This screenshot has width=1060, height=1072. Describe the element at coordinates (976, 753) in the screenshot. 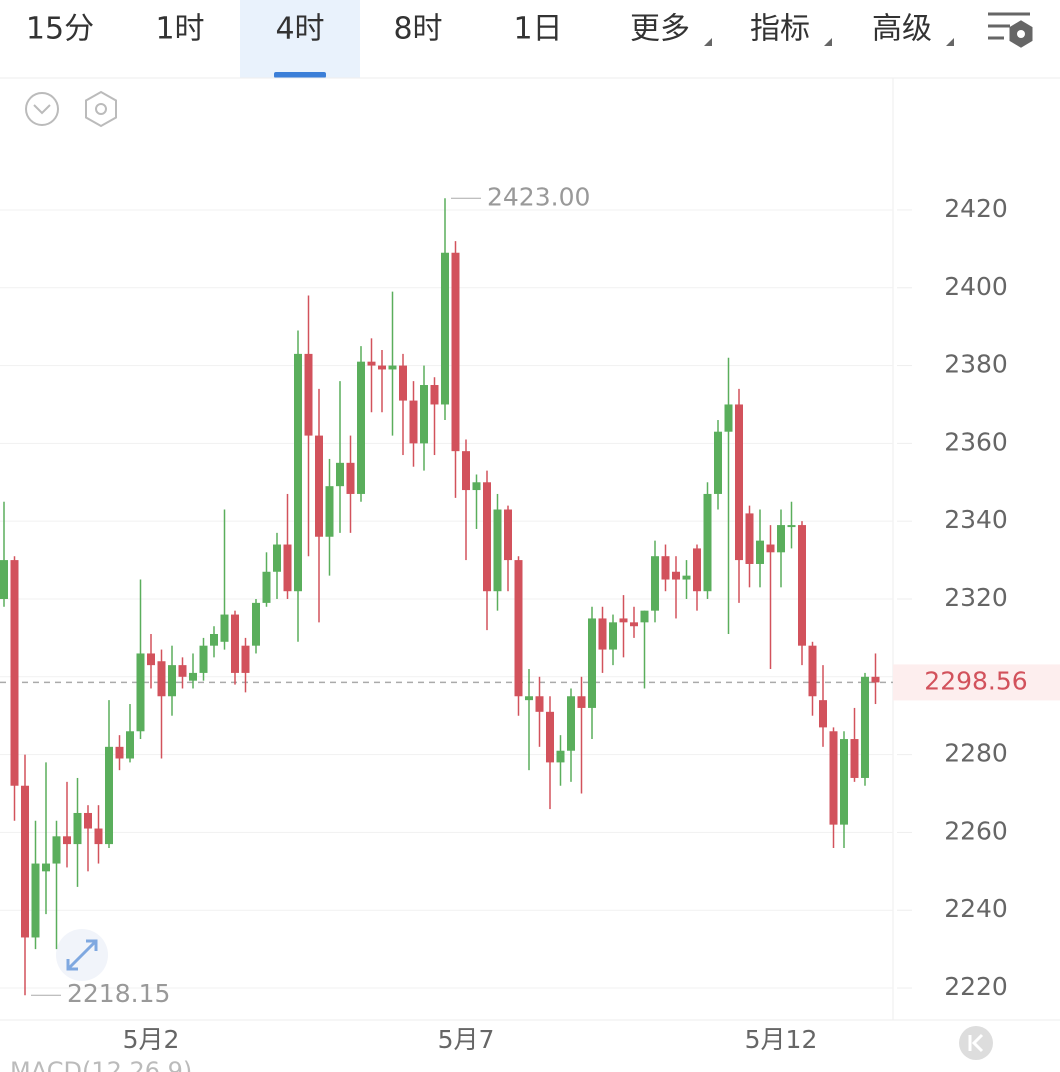

I see `y-tick-label: 2280` at that location.